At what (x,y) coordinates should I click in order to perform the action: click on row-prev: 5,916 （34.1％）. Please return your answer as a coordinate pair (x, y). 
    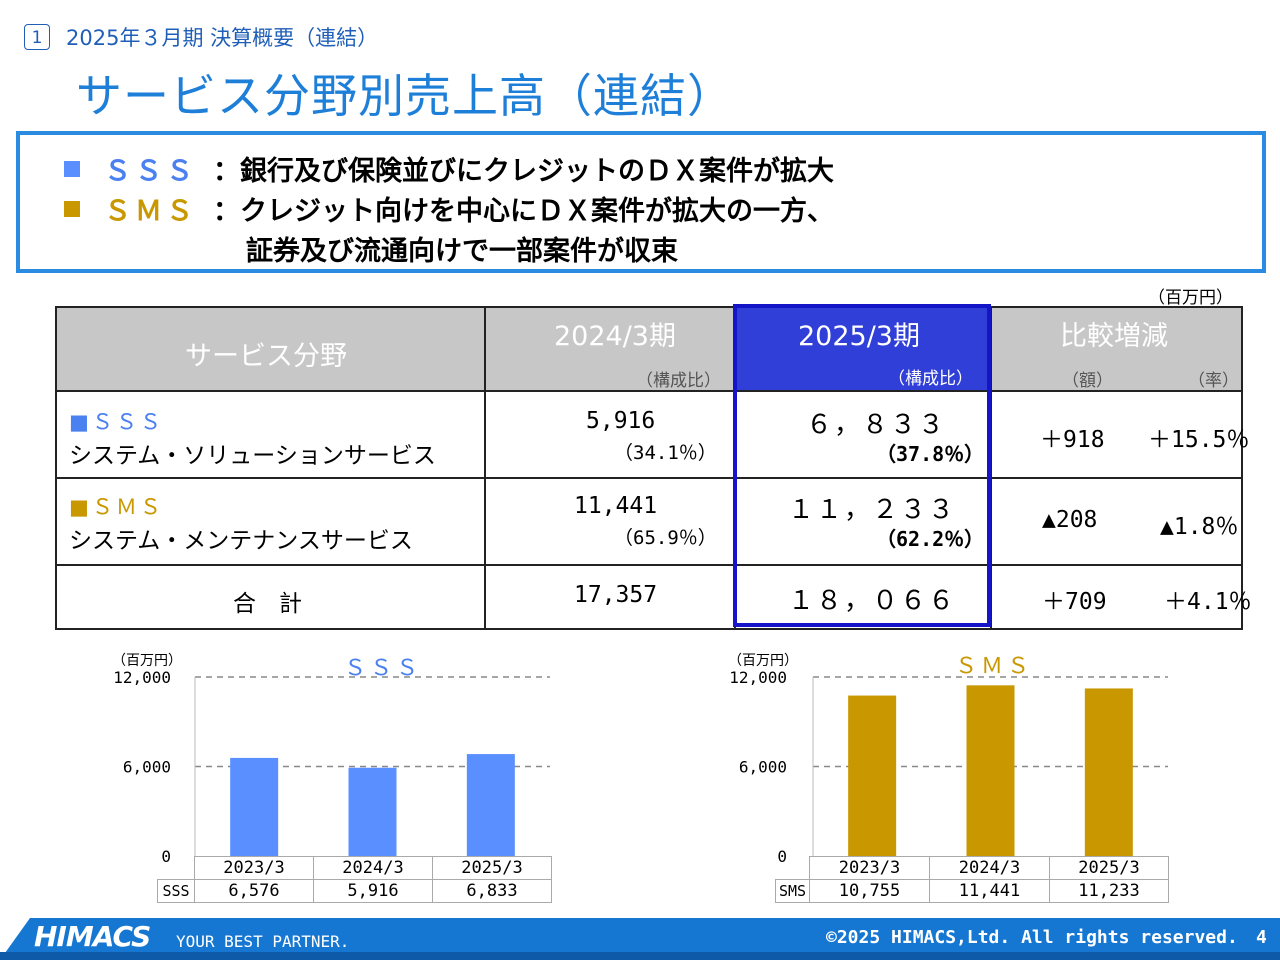
    Looking at the image, I should click on (610, 434).